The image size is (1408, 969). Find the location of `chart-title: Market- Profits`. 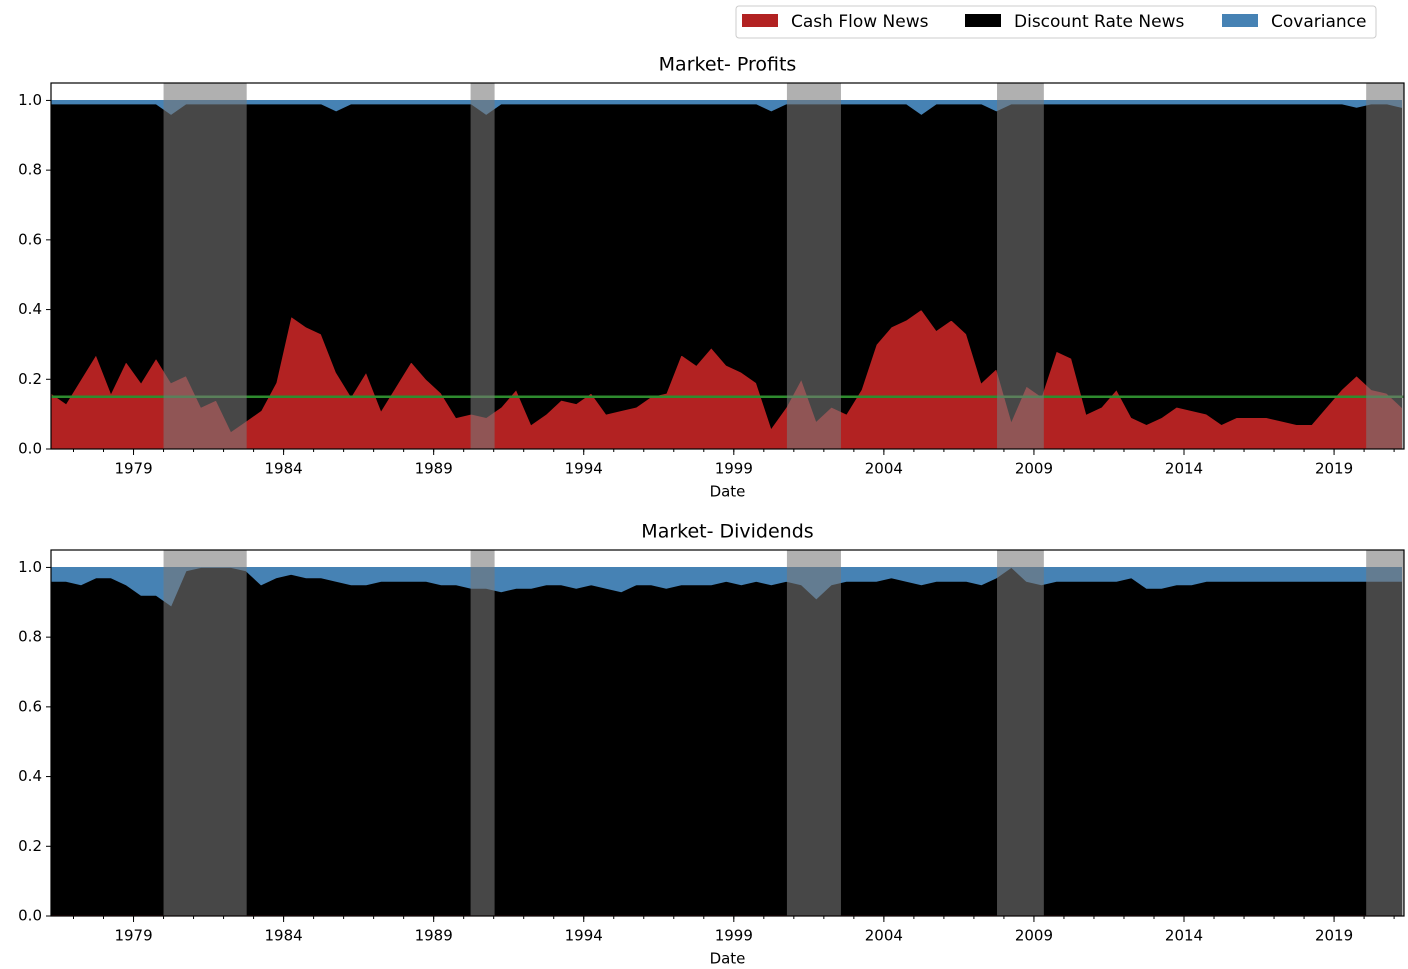

chart-title: Market- Profits is located at coordinates (728, 65).